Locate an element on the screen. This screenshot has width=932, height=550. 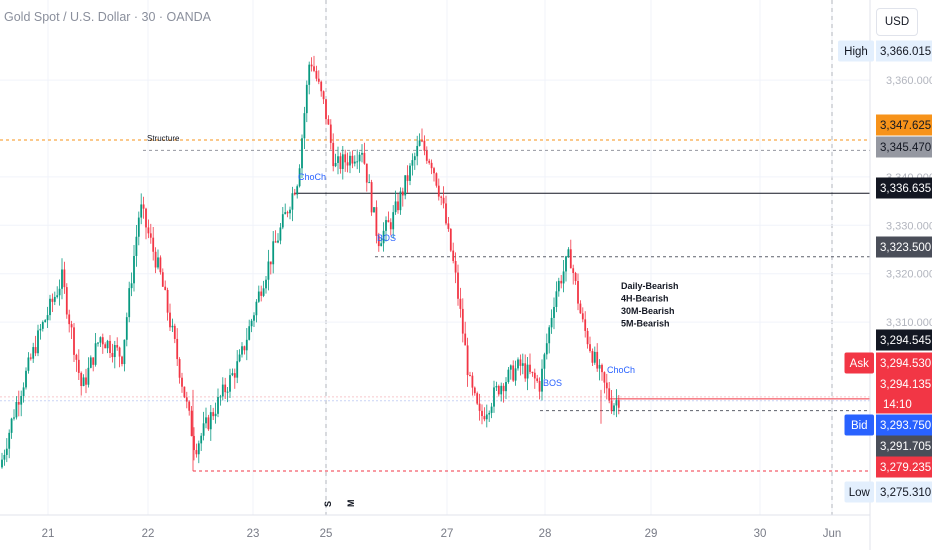
price-label-value: 3,345.470 is located at coordinates (905, 148).